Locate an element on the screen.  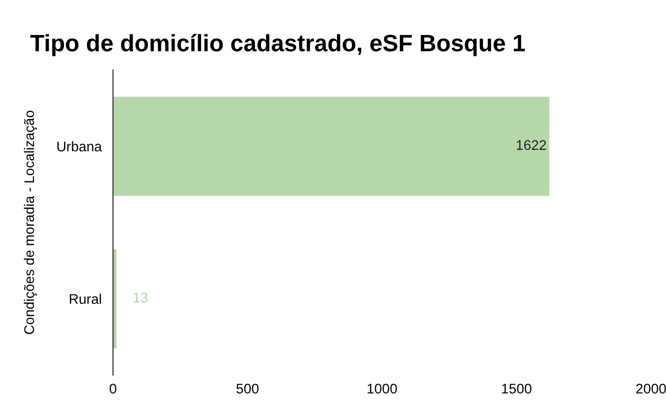
x-tick-label: 500 is located at coordinates (247, 389).